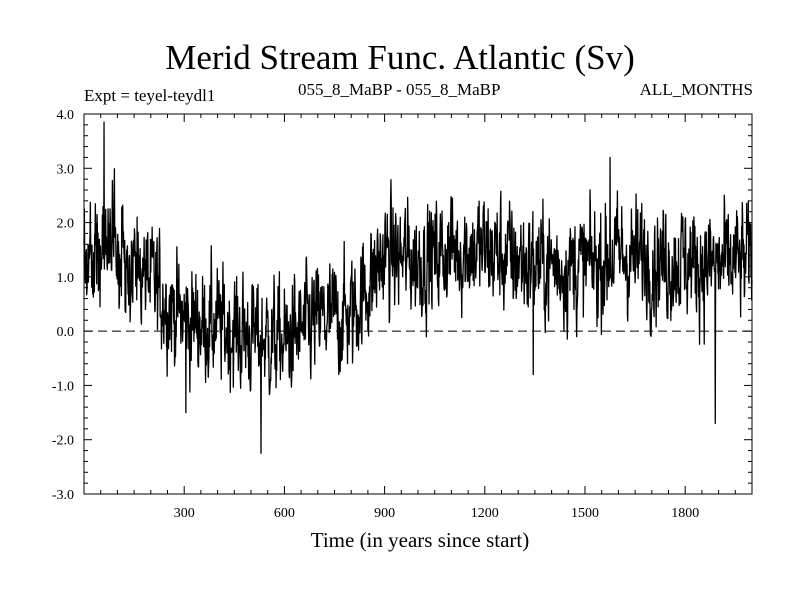 The height and width of the screenshot is (600, 800). I want to click on y-tick-label: 0.0, so click(66, 332).